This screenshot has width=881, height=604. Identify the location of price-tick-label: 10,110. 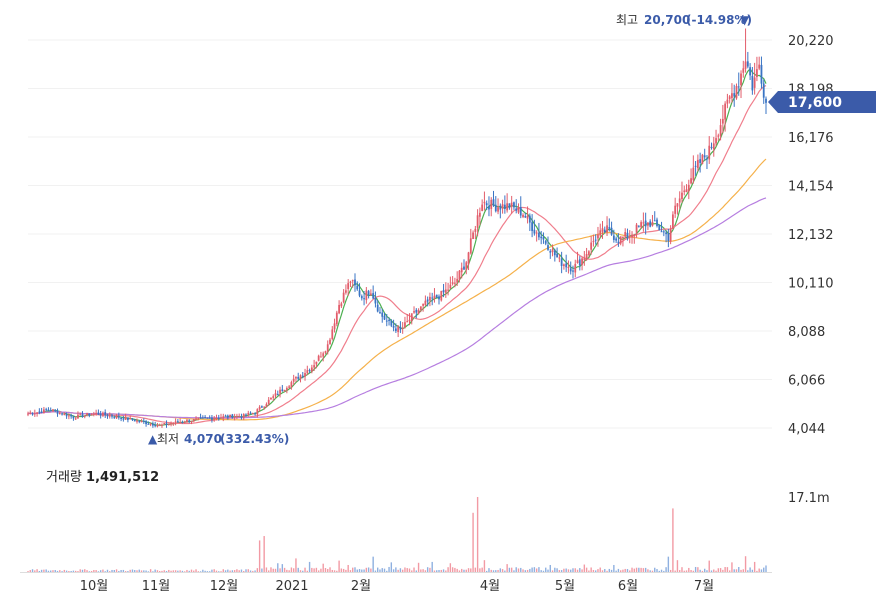
(811, 284).